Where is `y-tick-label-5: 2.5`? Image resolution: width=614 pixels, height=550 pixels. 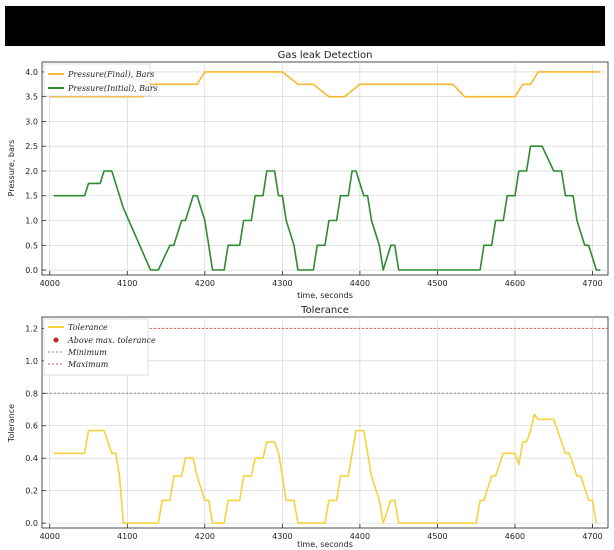
y-tick-label-5: 2.5 is located at coordinates (31, 146).